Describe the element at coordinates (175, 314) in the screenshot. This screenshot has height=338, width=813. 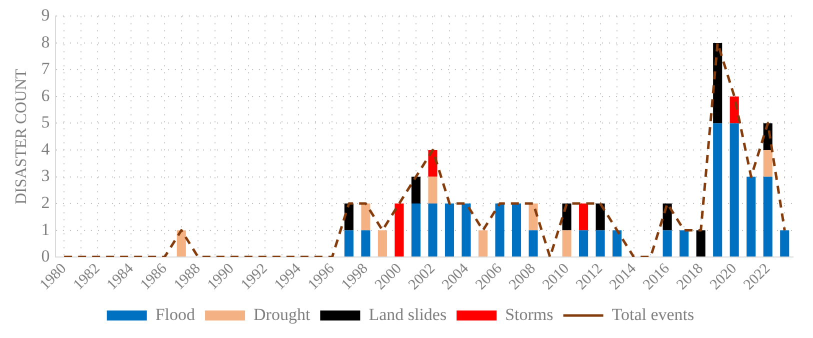
I see `legend-label: Flood` at that location.